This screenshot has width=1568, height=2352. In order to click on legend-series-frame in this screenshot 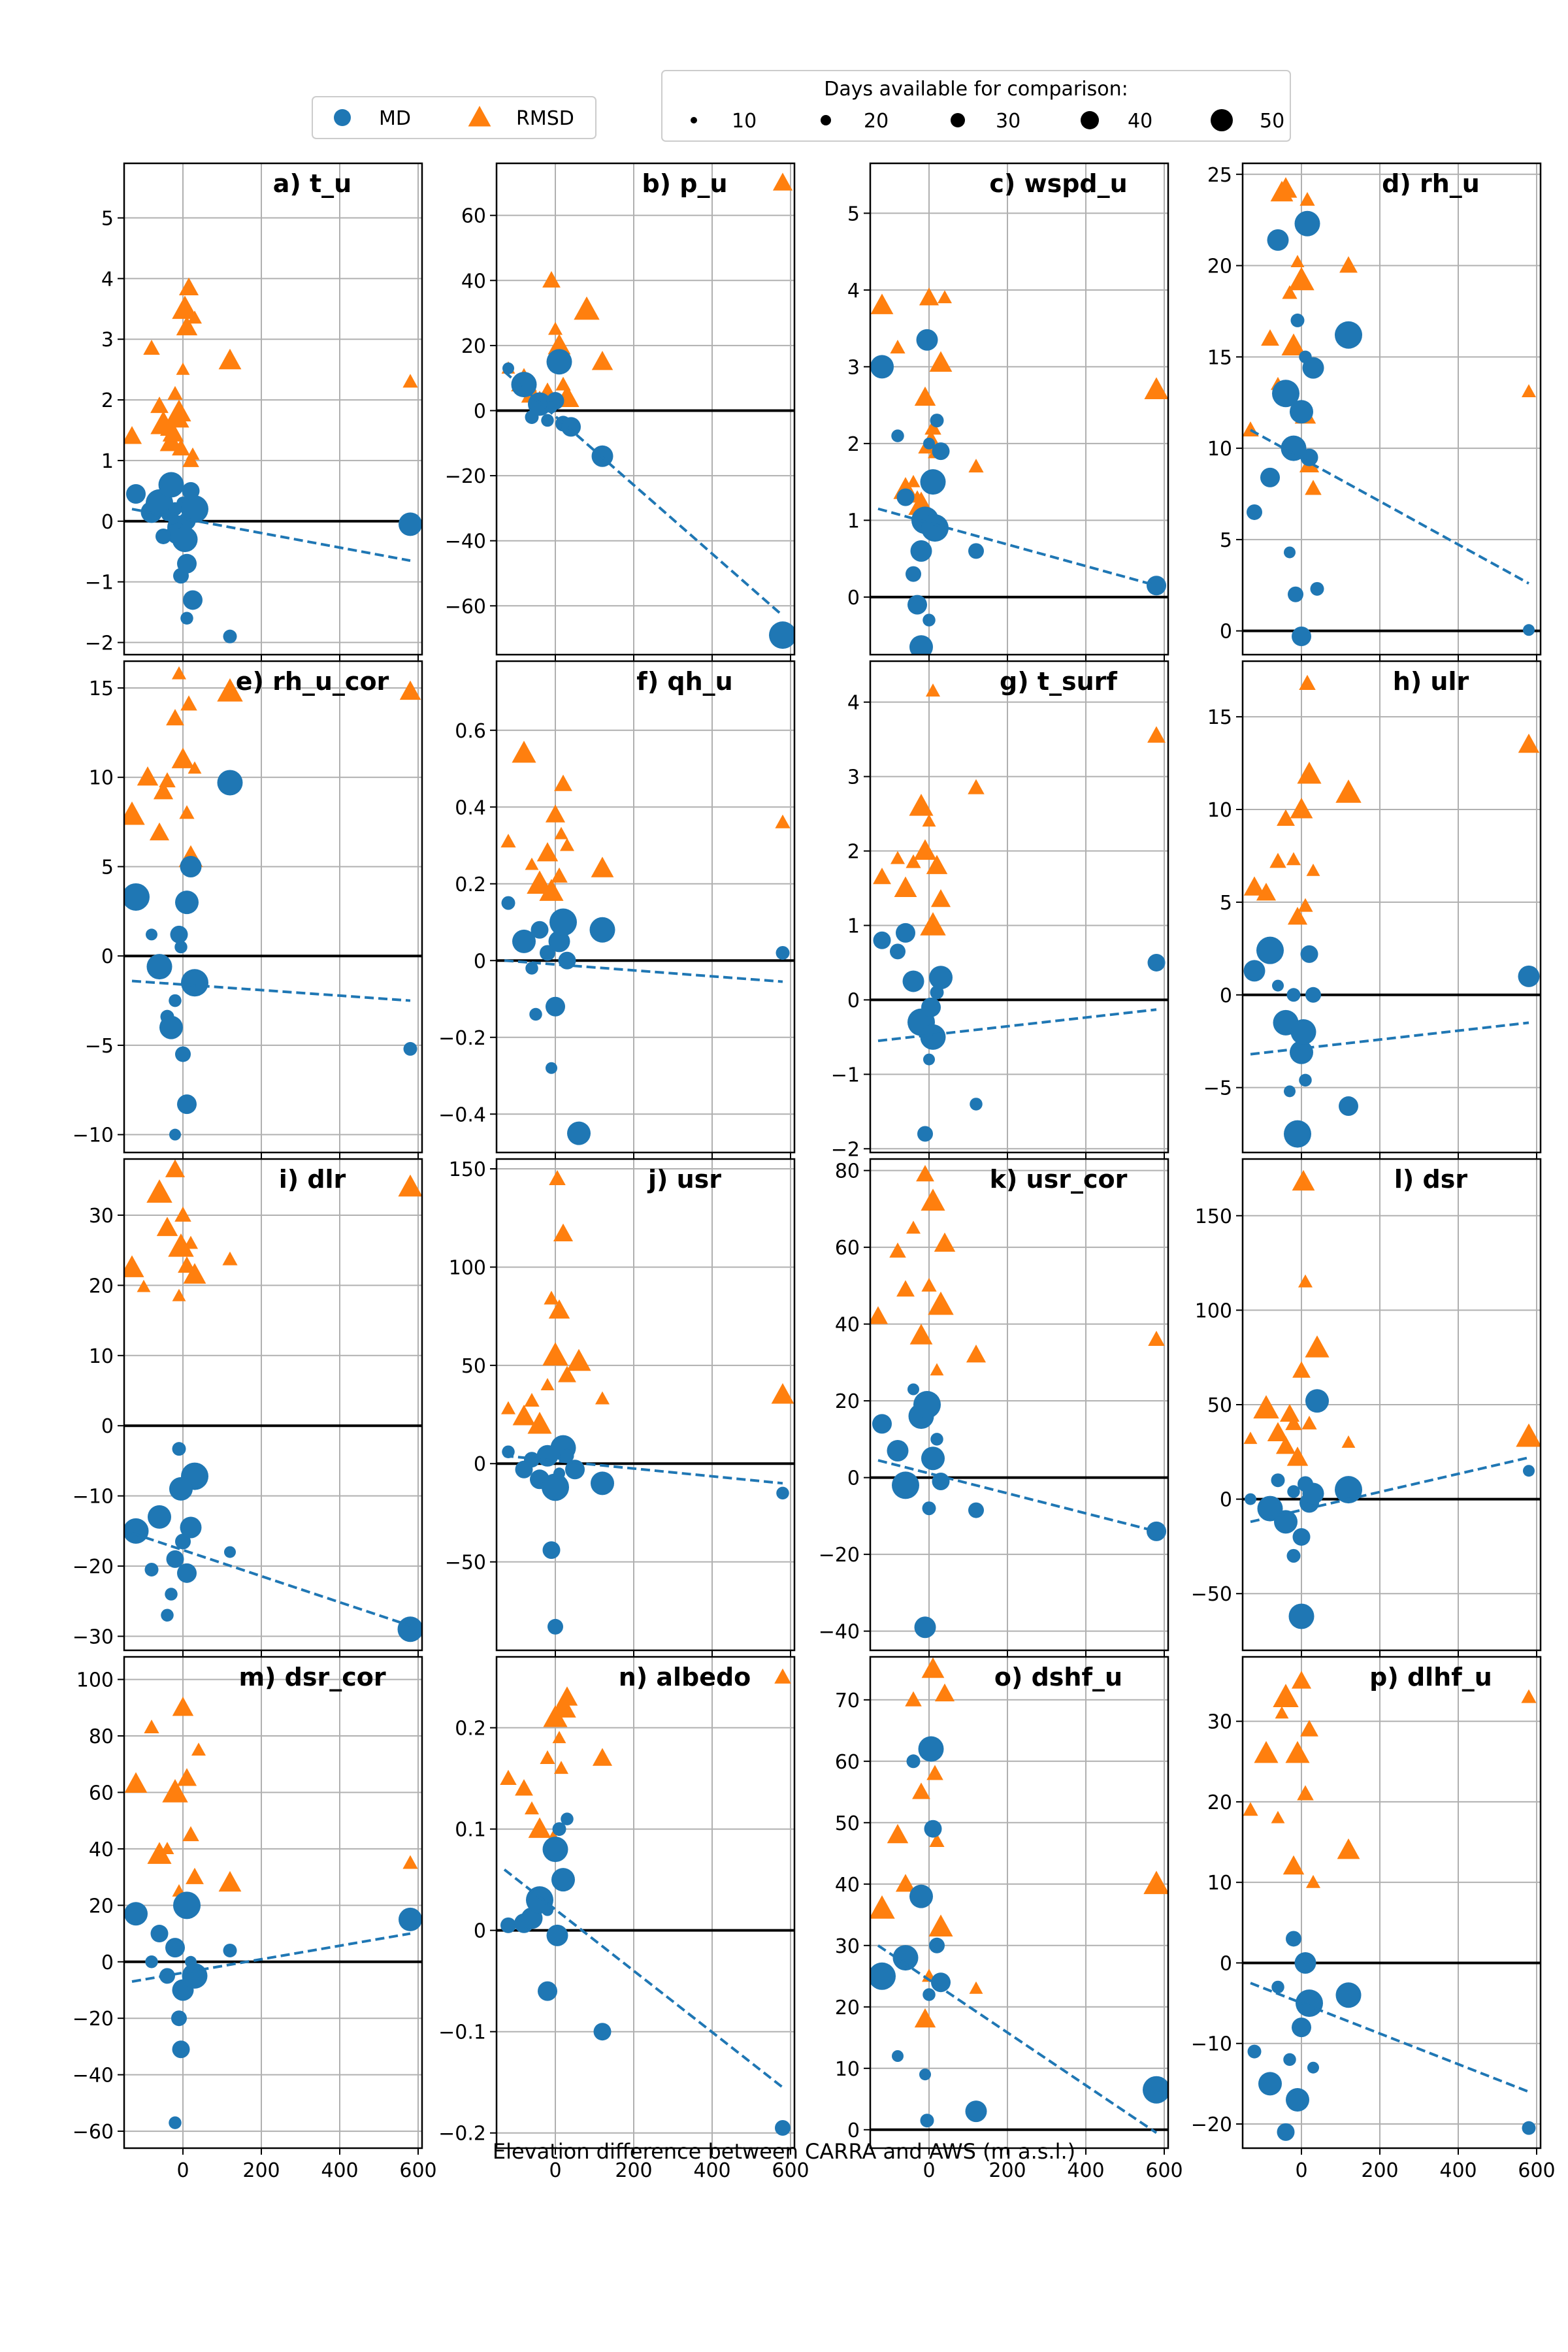, I will do `click(454, 117)`.